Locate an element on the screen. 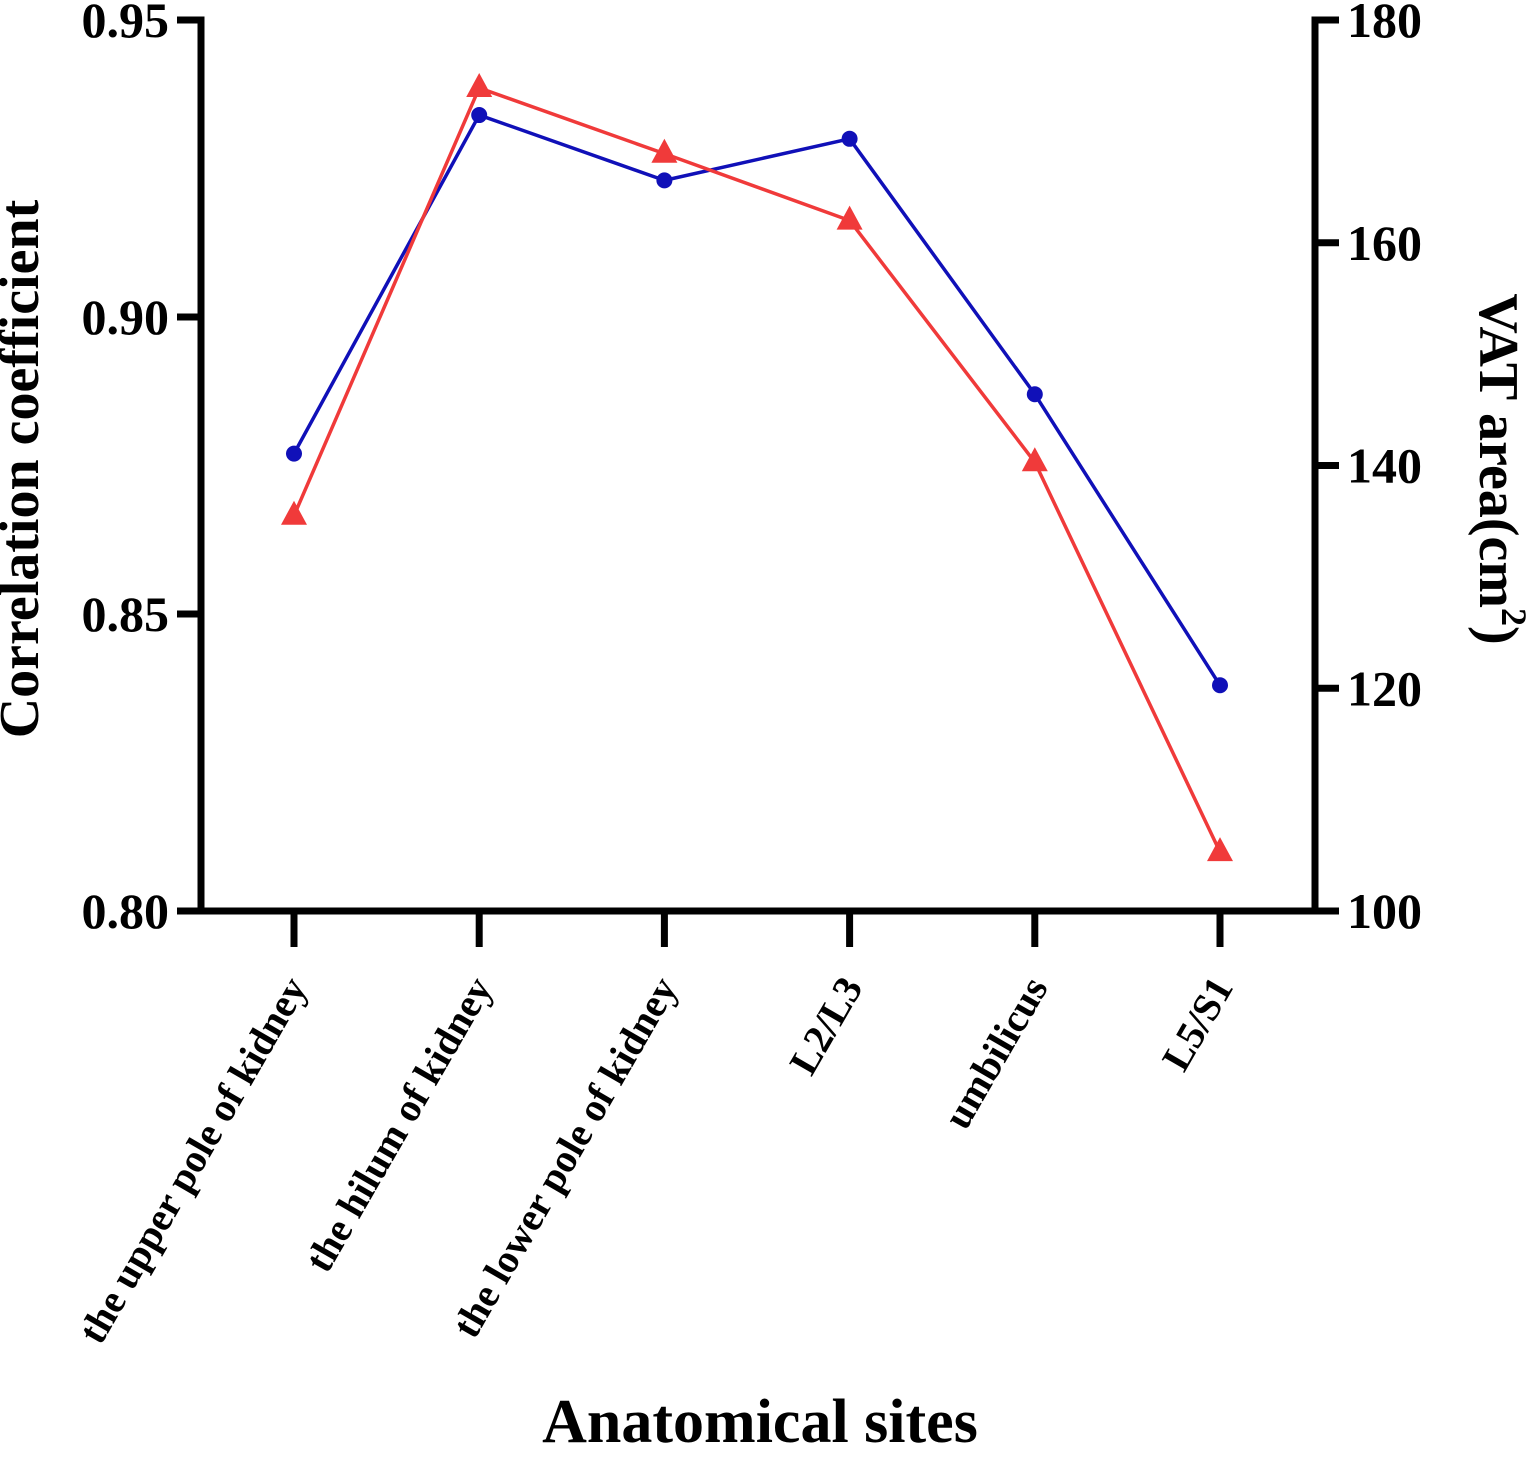 The image size is (1535, 1466). y-tick-label: 0.85 is located at coordinates (126, 614).